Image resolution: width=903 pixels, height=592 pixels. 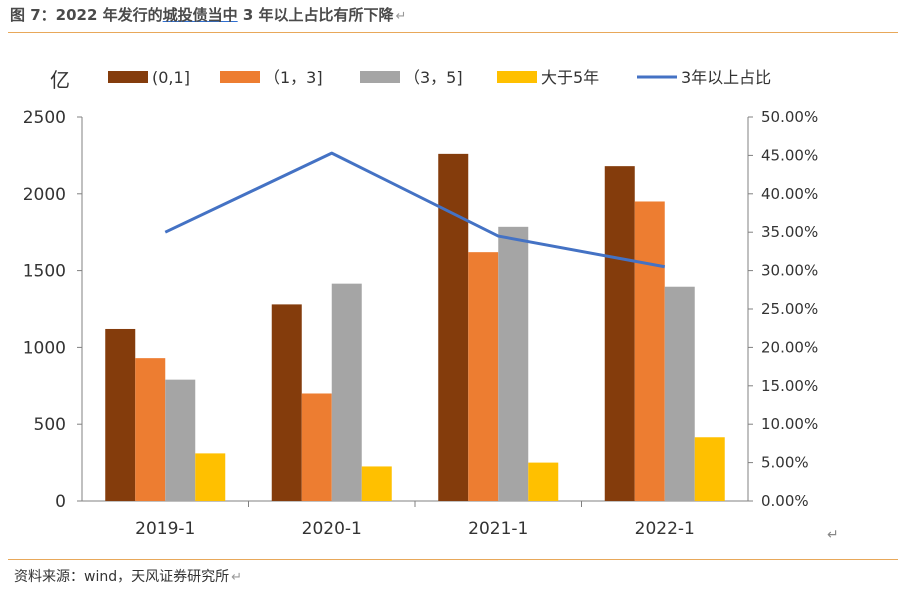 I want to click on y2-tick-label: 45.00%, so click(x=789, y=155).